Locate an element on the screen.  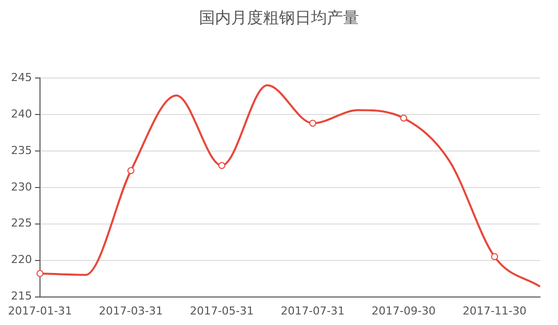
y-tick-label: 220 is located at coordinates (21, 259).